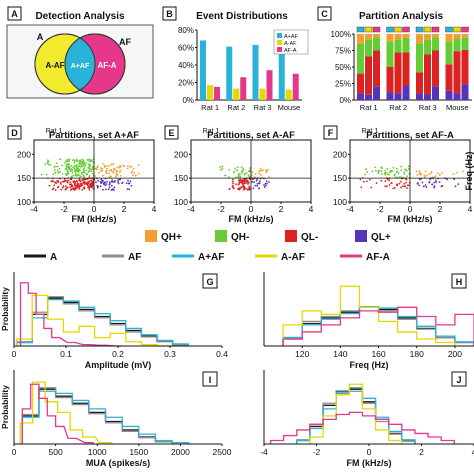  What do you see at coordinates (24, 154) in the screenshot?
I see `panel-d-ytick-label: 200` at bounding box center [24, 154].